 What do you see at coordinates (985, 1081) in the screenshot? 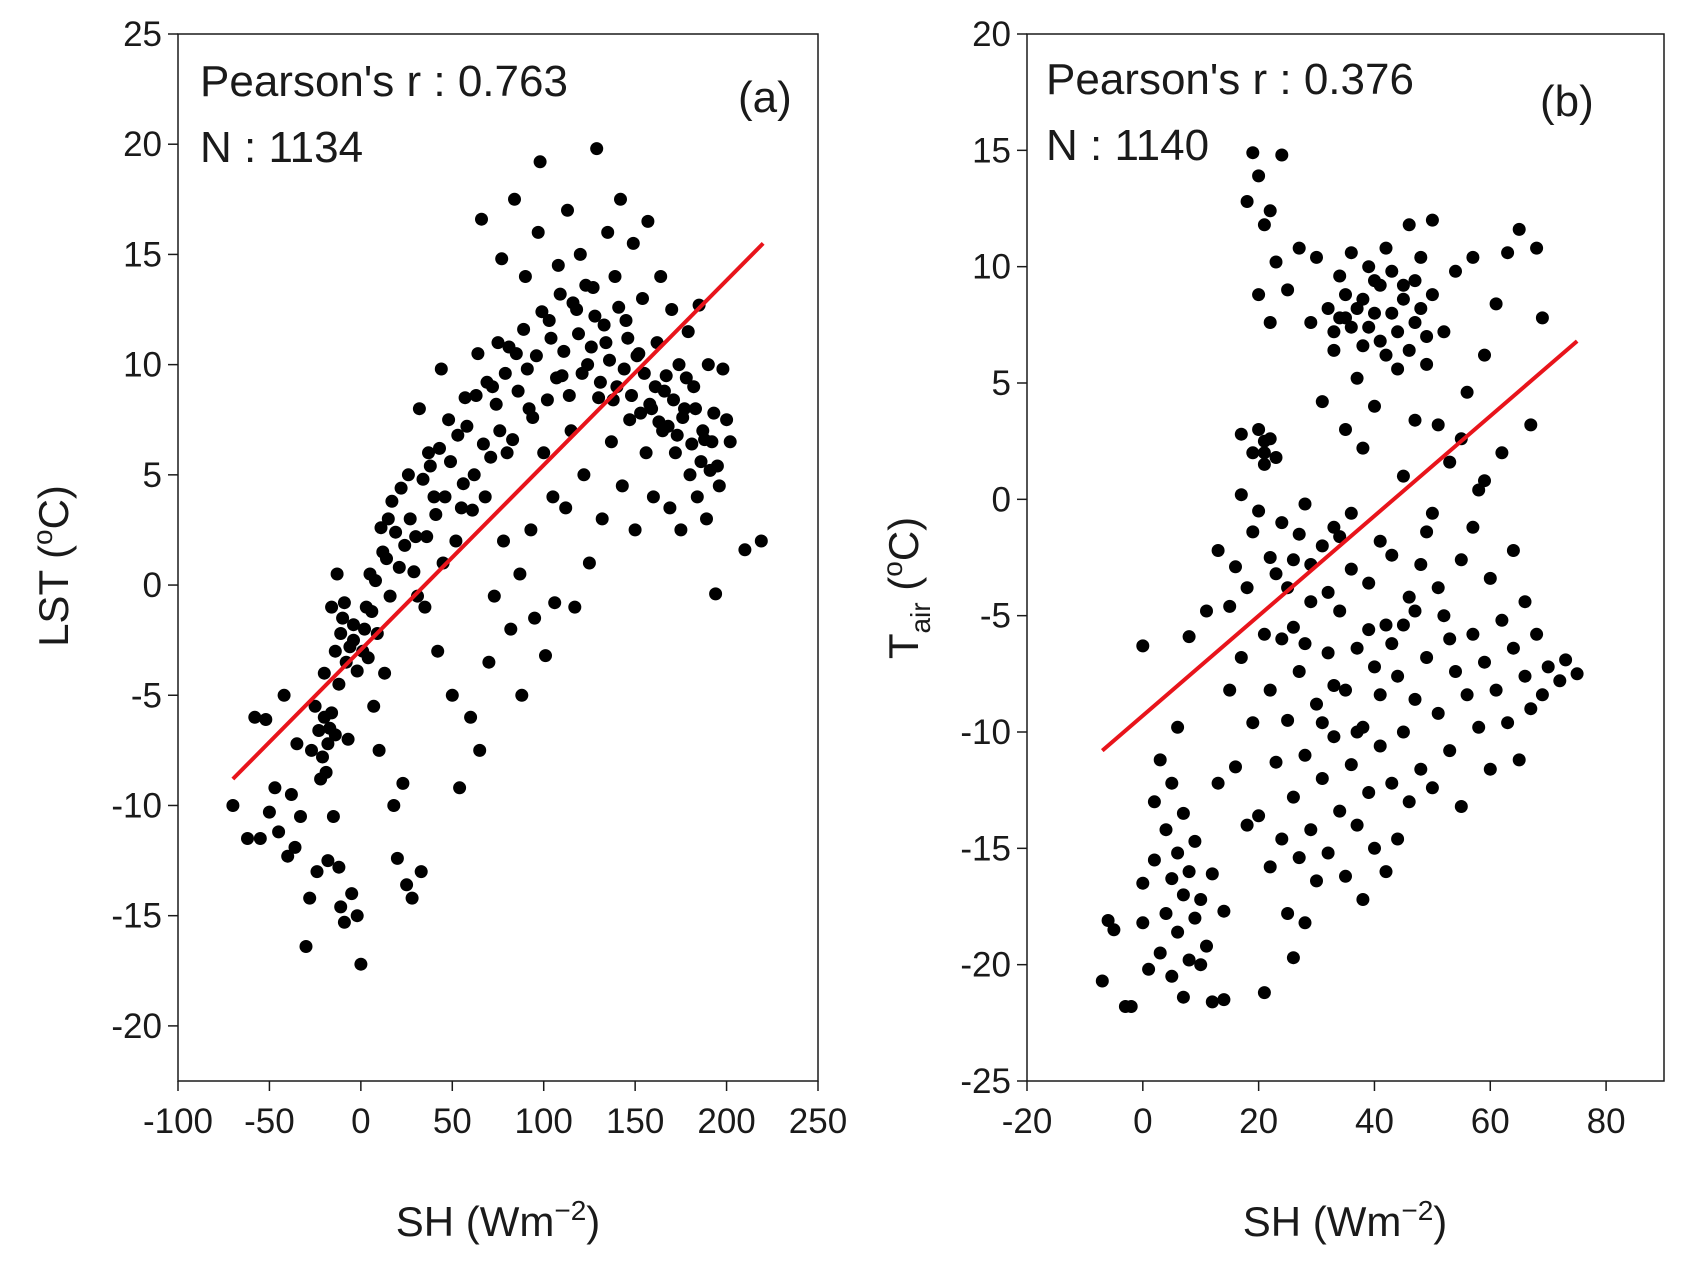
I see `panel-b-y-tick-label-0: -25` at bounding box center [985, 1081].